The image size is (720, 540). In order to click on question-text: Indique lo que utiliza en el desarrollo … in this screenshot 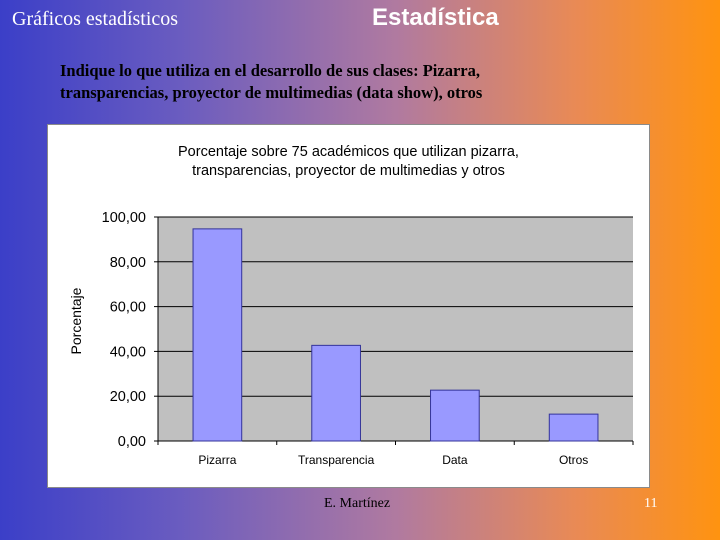, I will do `click(360, 82)`.